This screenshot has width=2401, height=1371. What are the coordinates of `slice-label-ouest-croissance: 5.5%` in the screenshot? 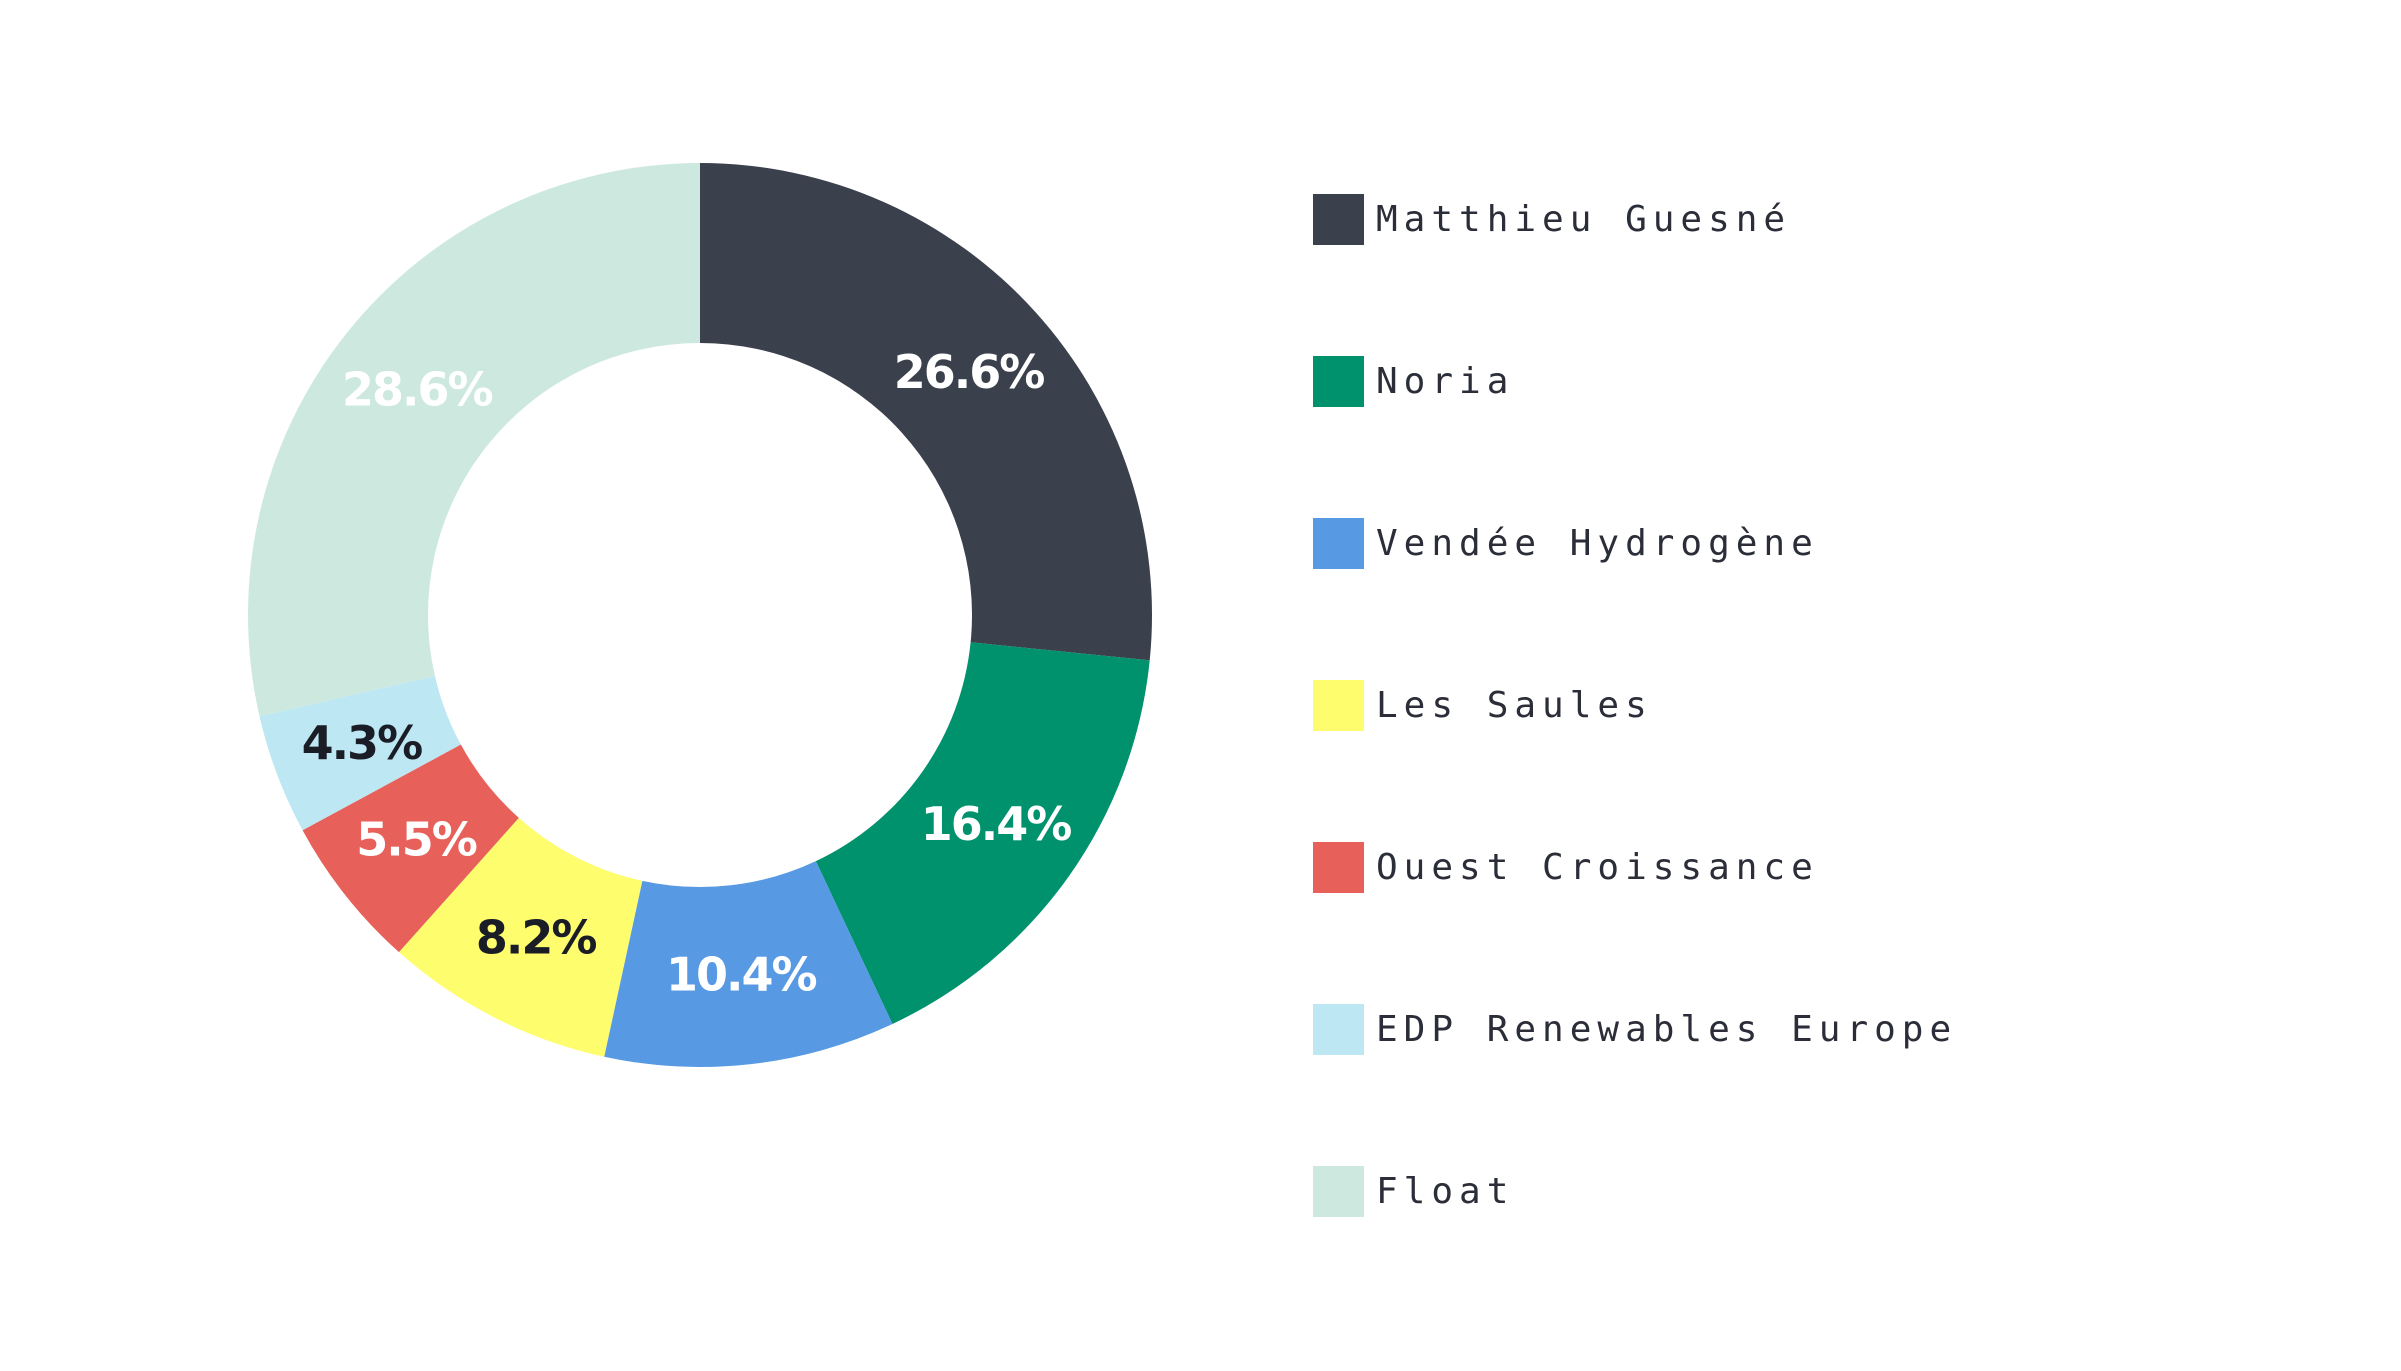 It's located at (416, 840).